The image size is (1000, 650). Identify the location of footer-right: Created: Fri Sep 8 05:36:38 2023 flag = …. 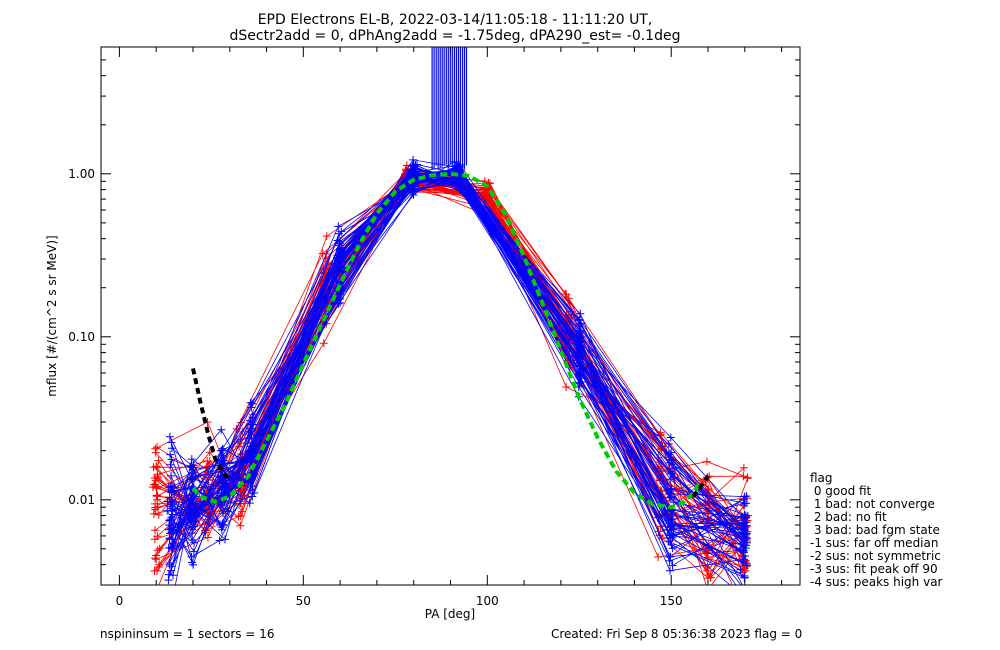
(676, 634).